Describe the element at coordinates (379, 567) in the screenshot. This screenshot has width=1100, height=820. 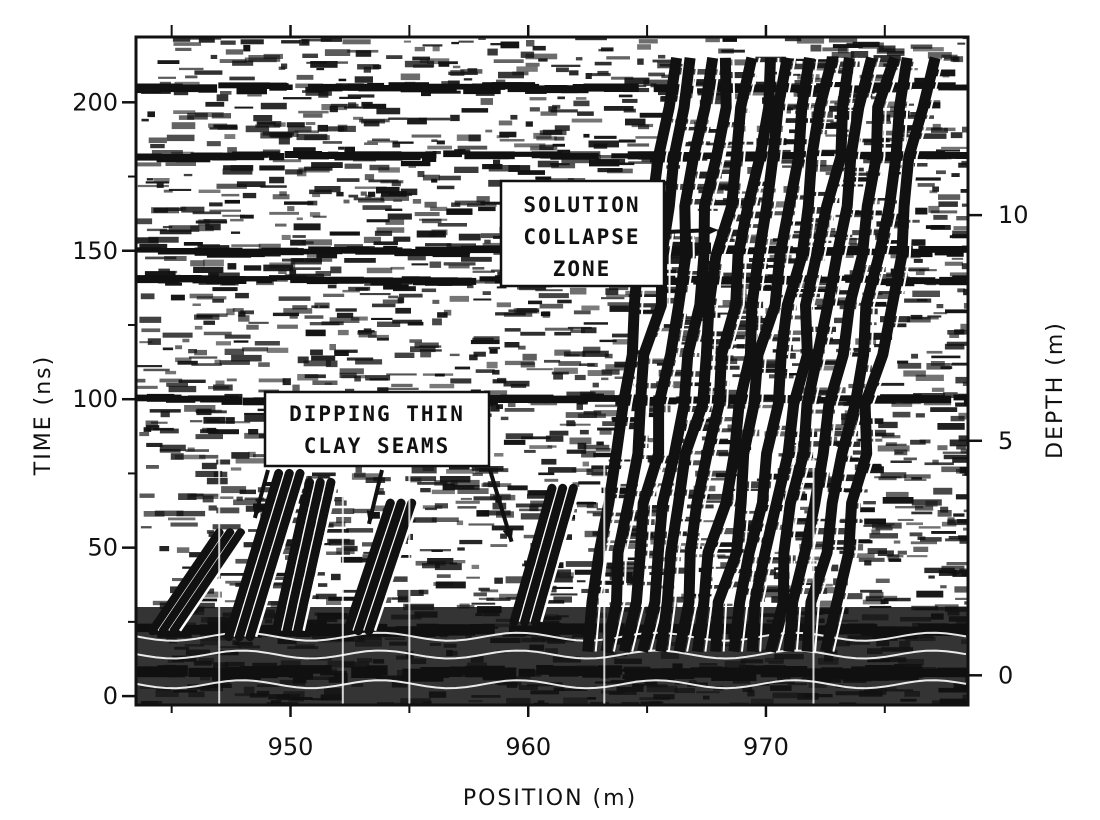
I see `seam-dark` at that location.